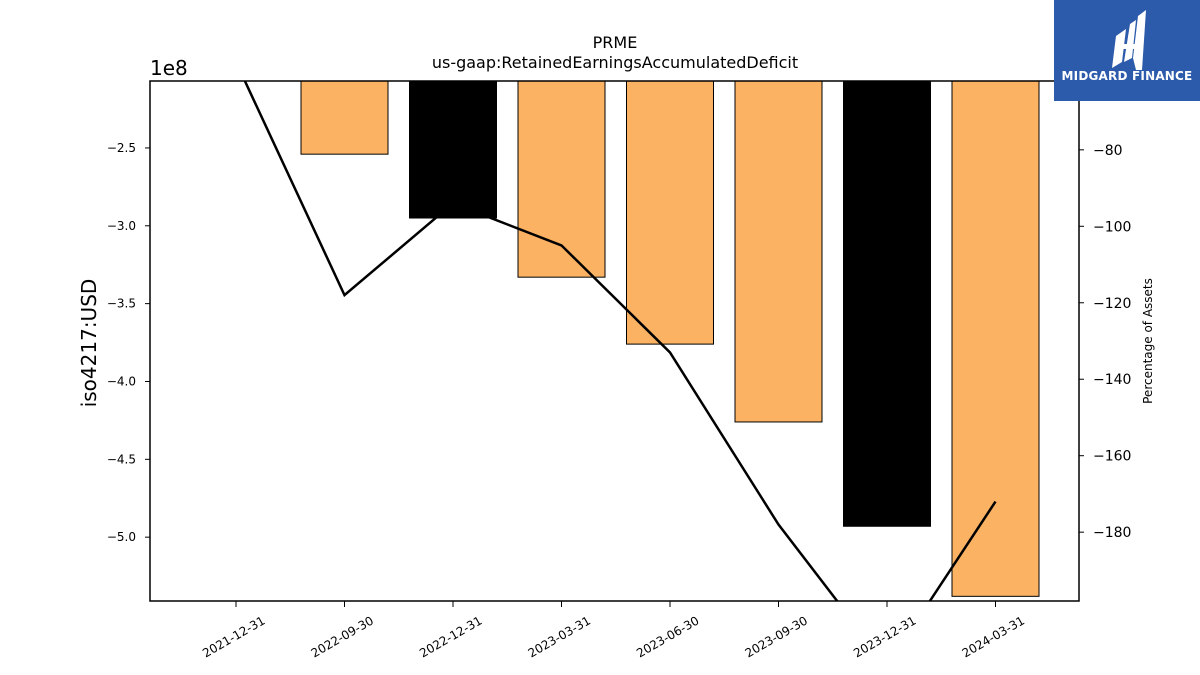 The image size is (1200, 675). What do you see at coordinates (342, 636) in the screenshot?
I see `x-tick-label: 2022-09-30` at bounding box center [342, 636].